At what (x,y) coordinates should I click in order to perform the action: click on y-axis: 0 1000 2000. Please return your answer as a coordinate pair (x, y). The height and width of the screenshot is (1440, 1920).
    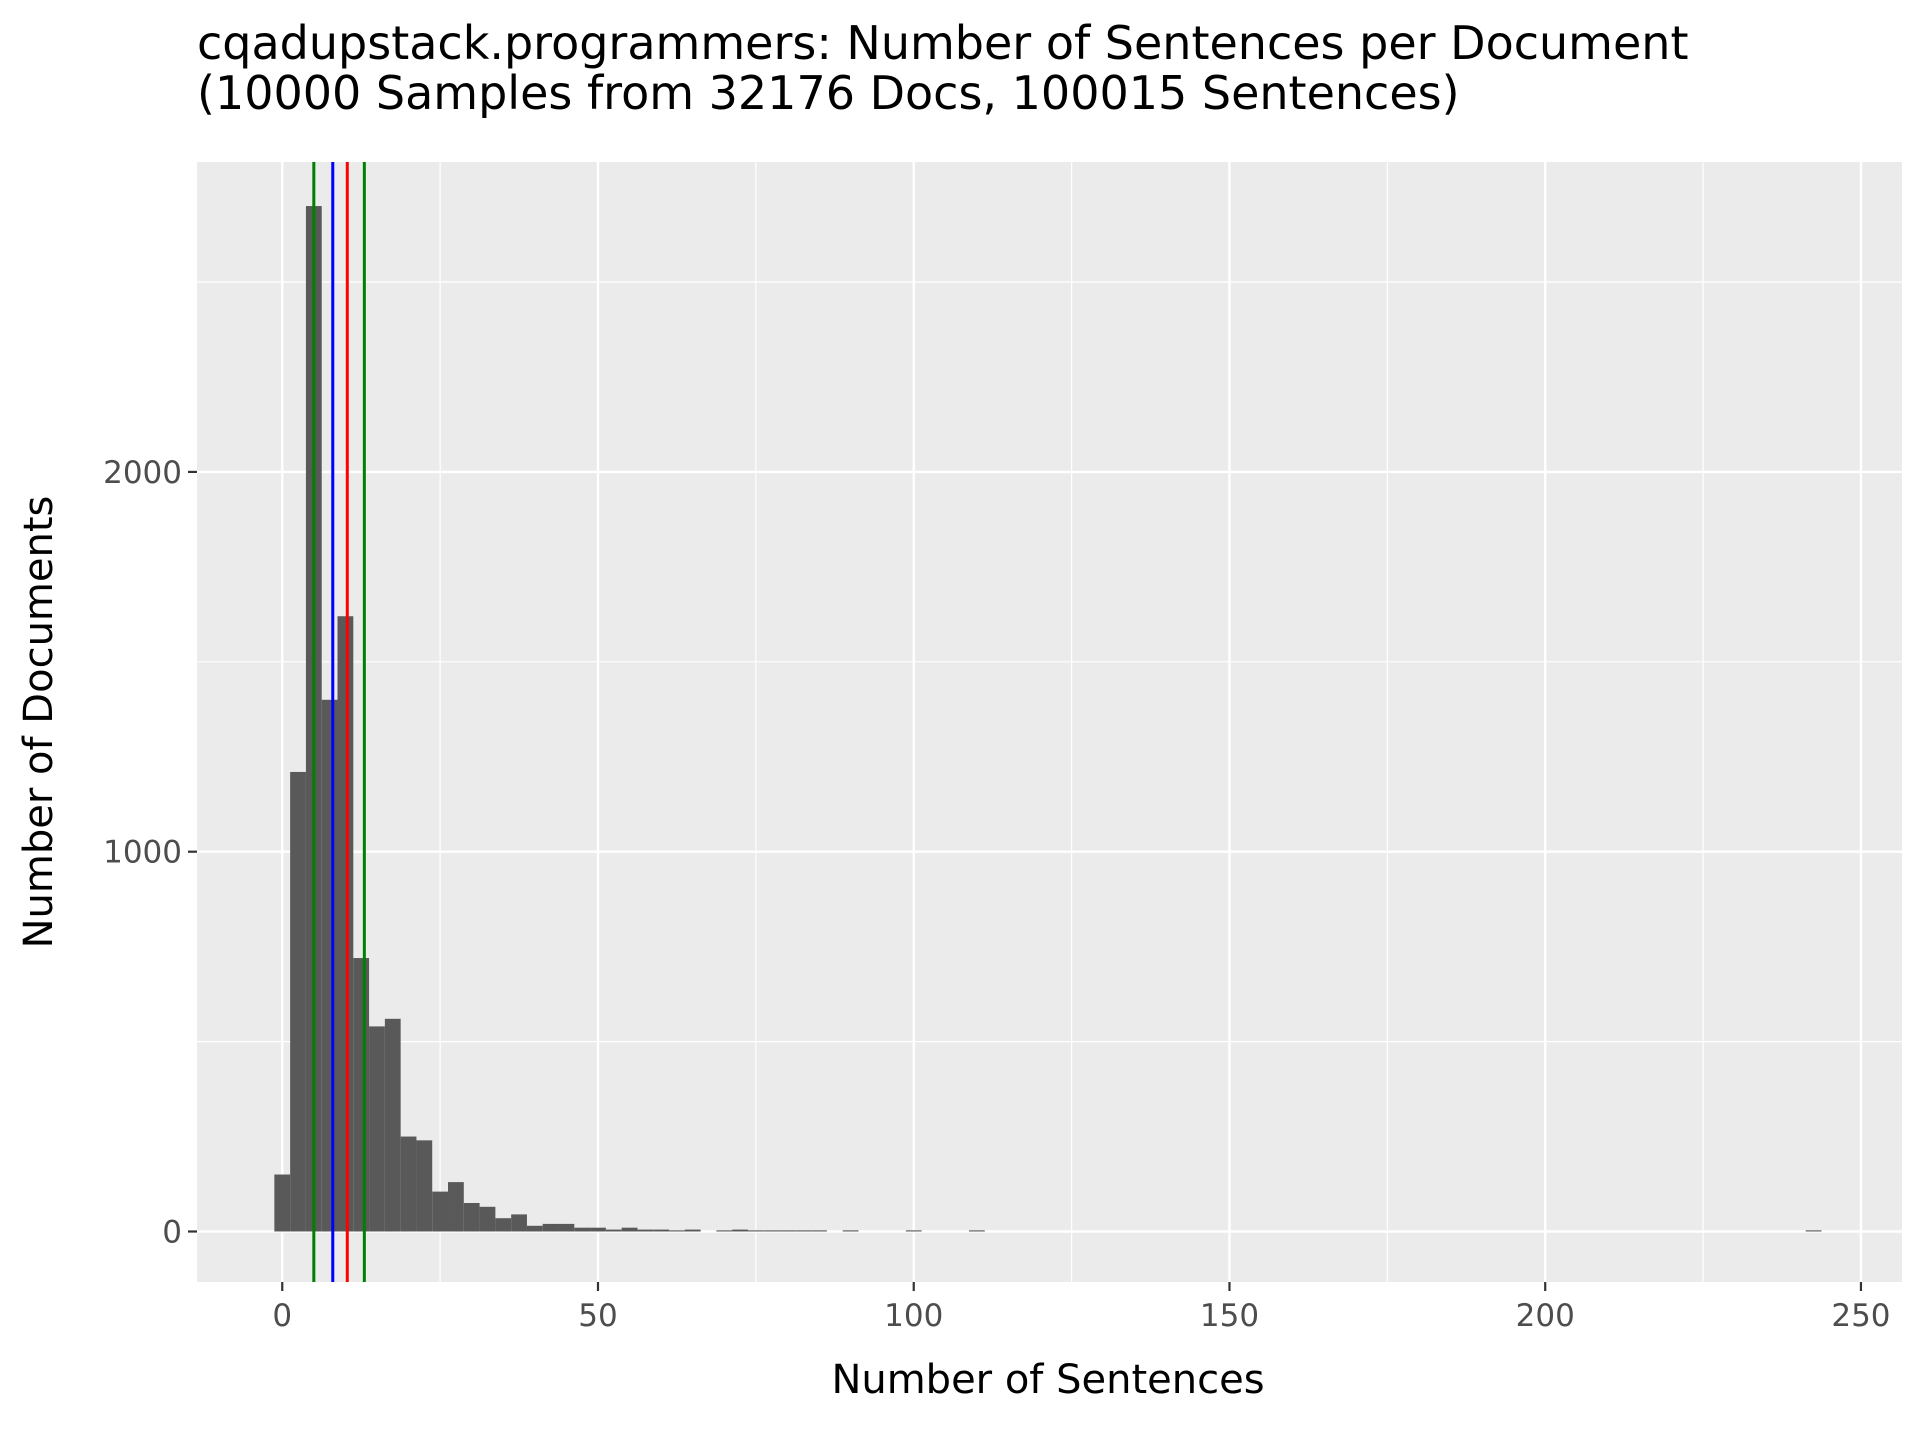
    Looking at the image, I should click on (150, 852).